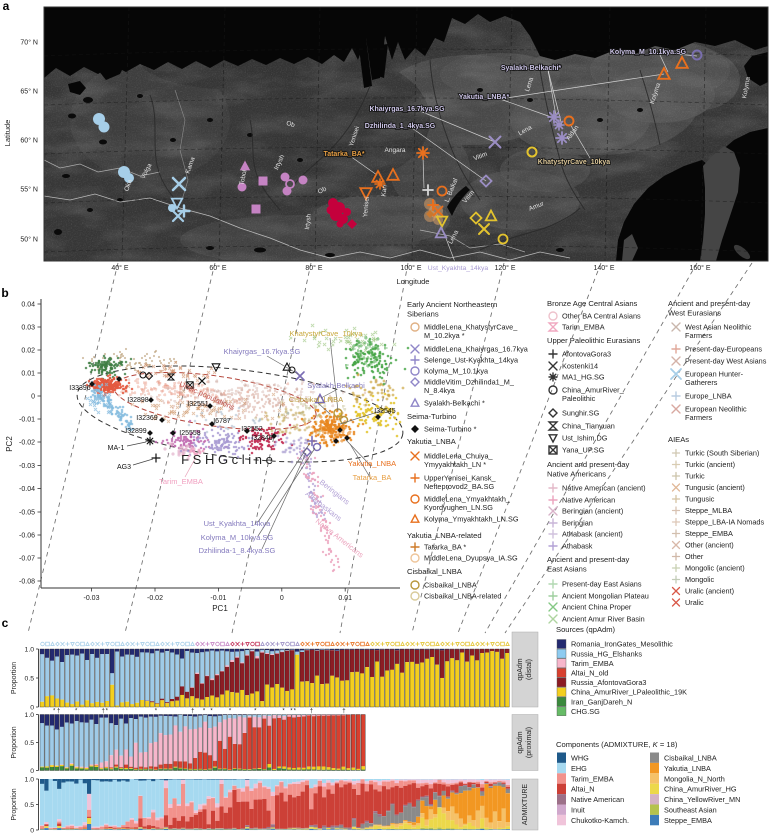 The height and width of the screenshot is (839, 770). What do you see at coordinates (385, 411) in the screenshot?
I see `svg-text: I32545` at bounding box center [385, 411].